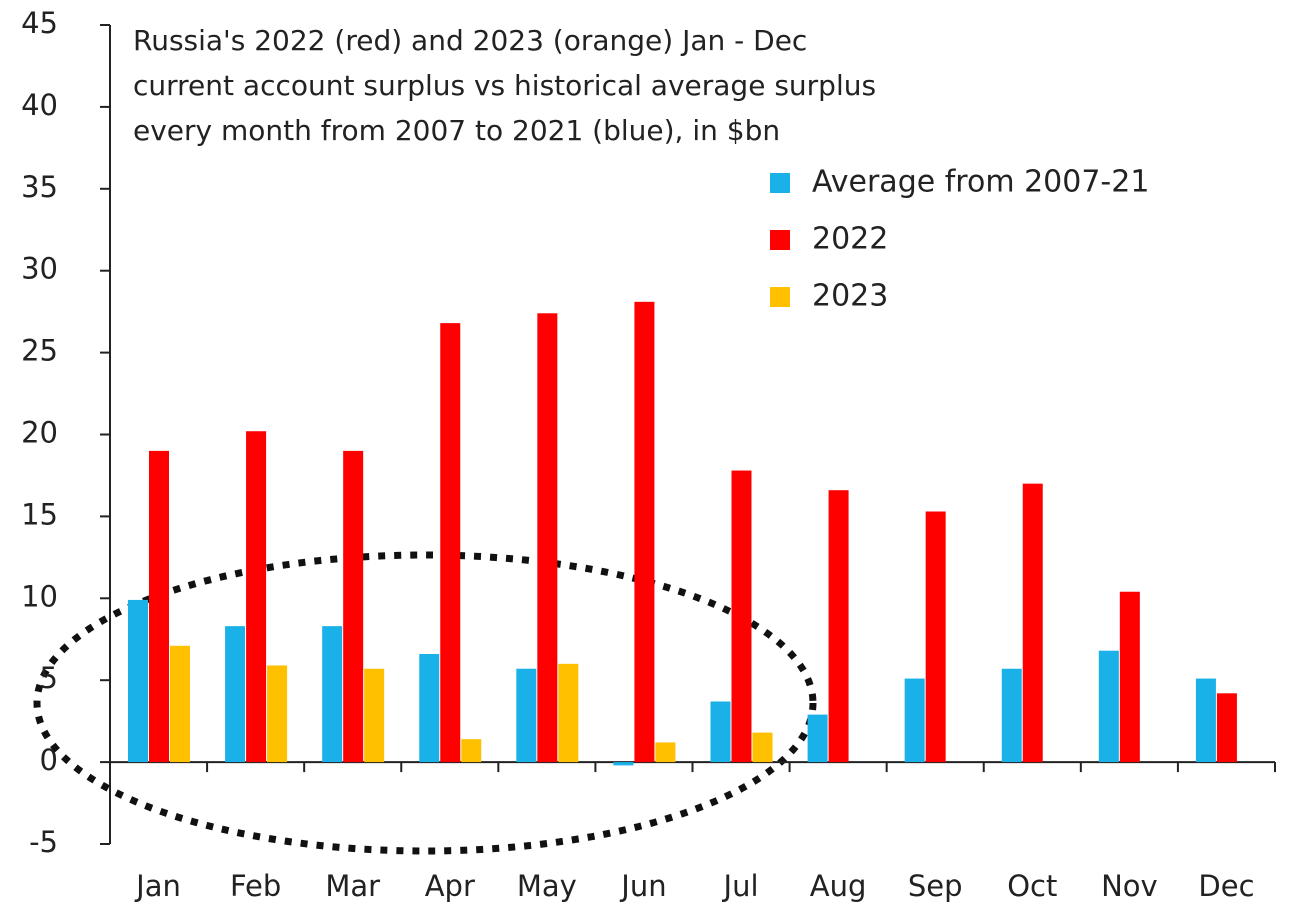 The width and height of the screenshot is (1300, 911). I want to click on y-tick-label: -5, so click(43, 842).